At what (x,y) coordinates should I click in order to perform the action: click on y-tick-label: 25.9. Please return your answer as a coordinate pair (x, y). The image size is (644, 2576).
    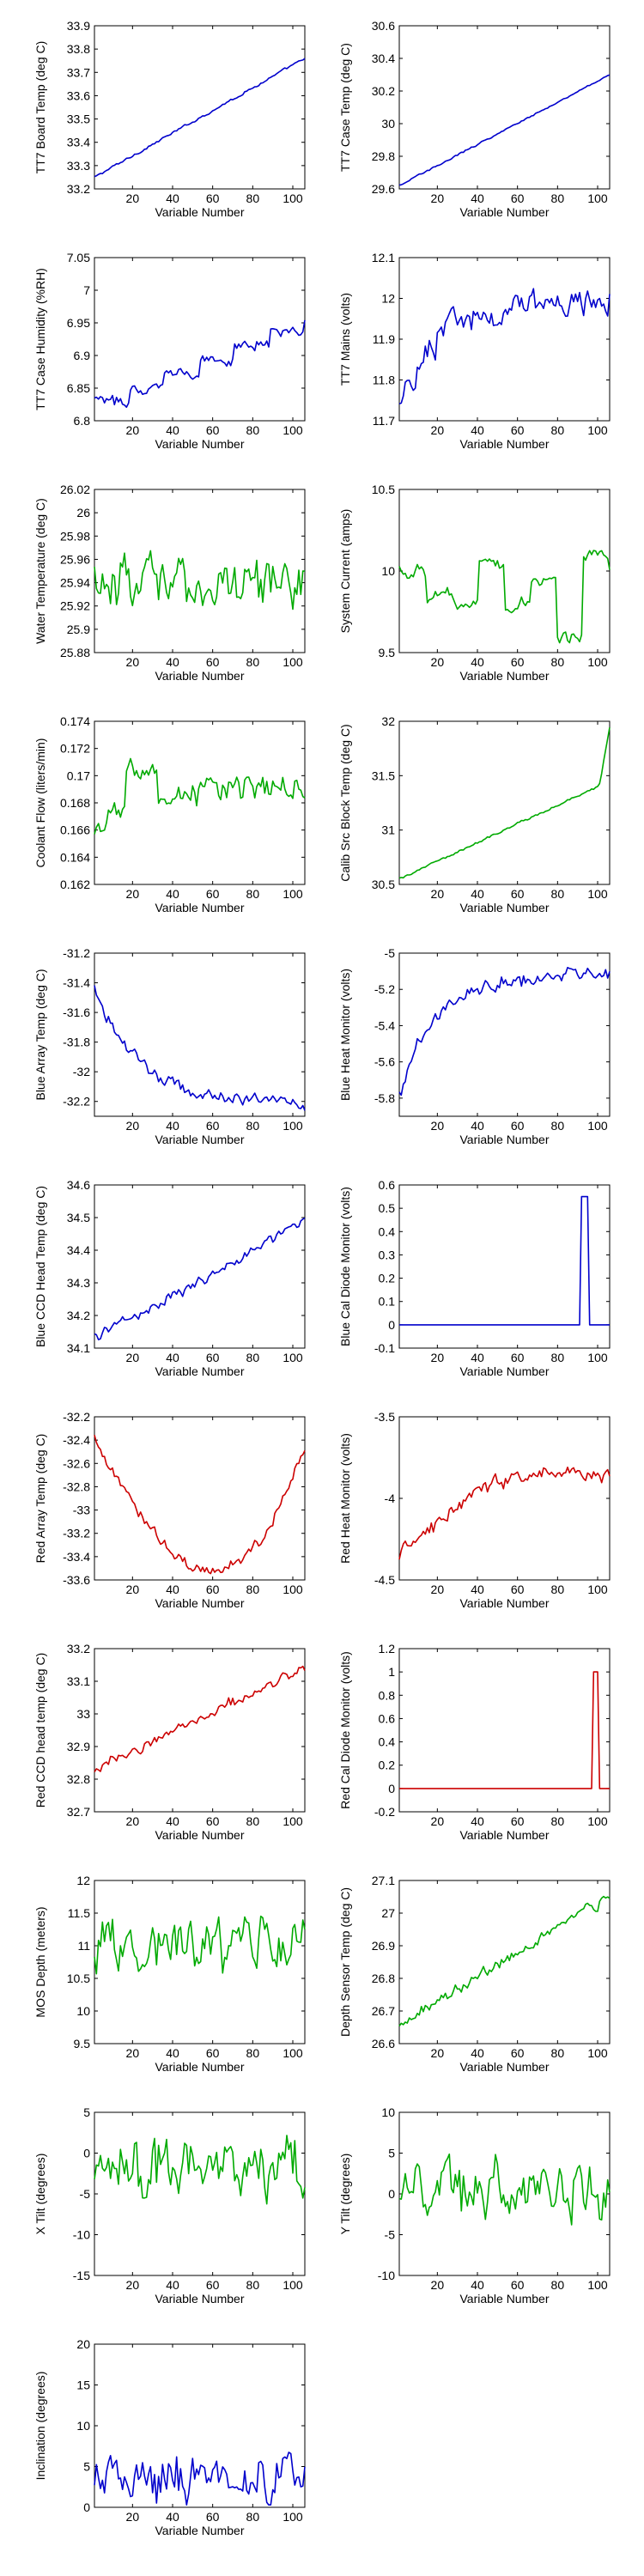
    Looking at the image, I should click on (78, 629).